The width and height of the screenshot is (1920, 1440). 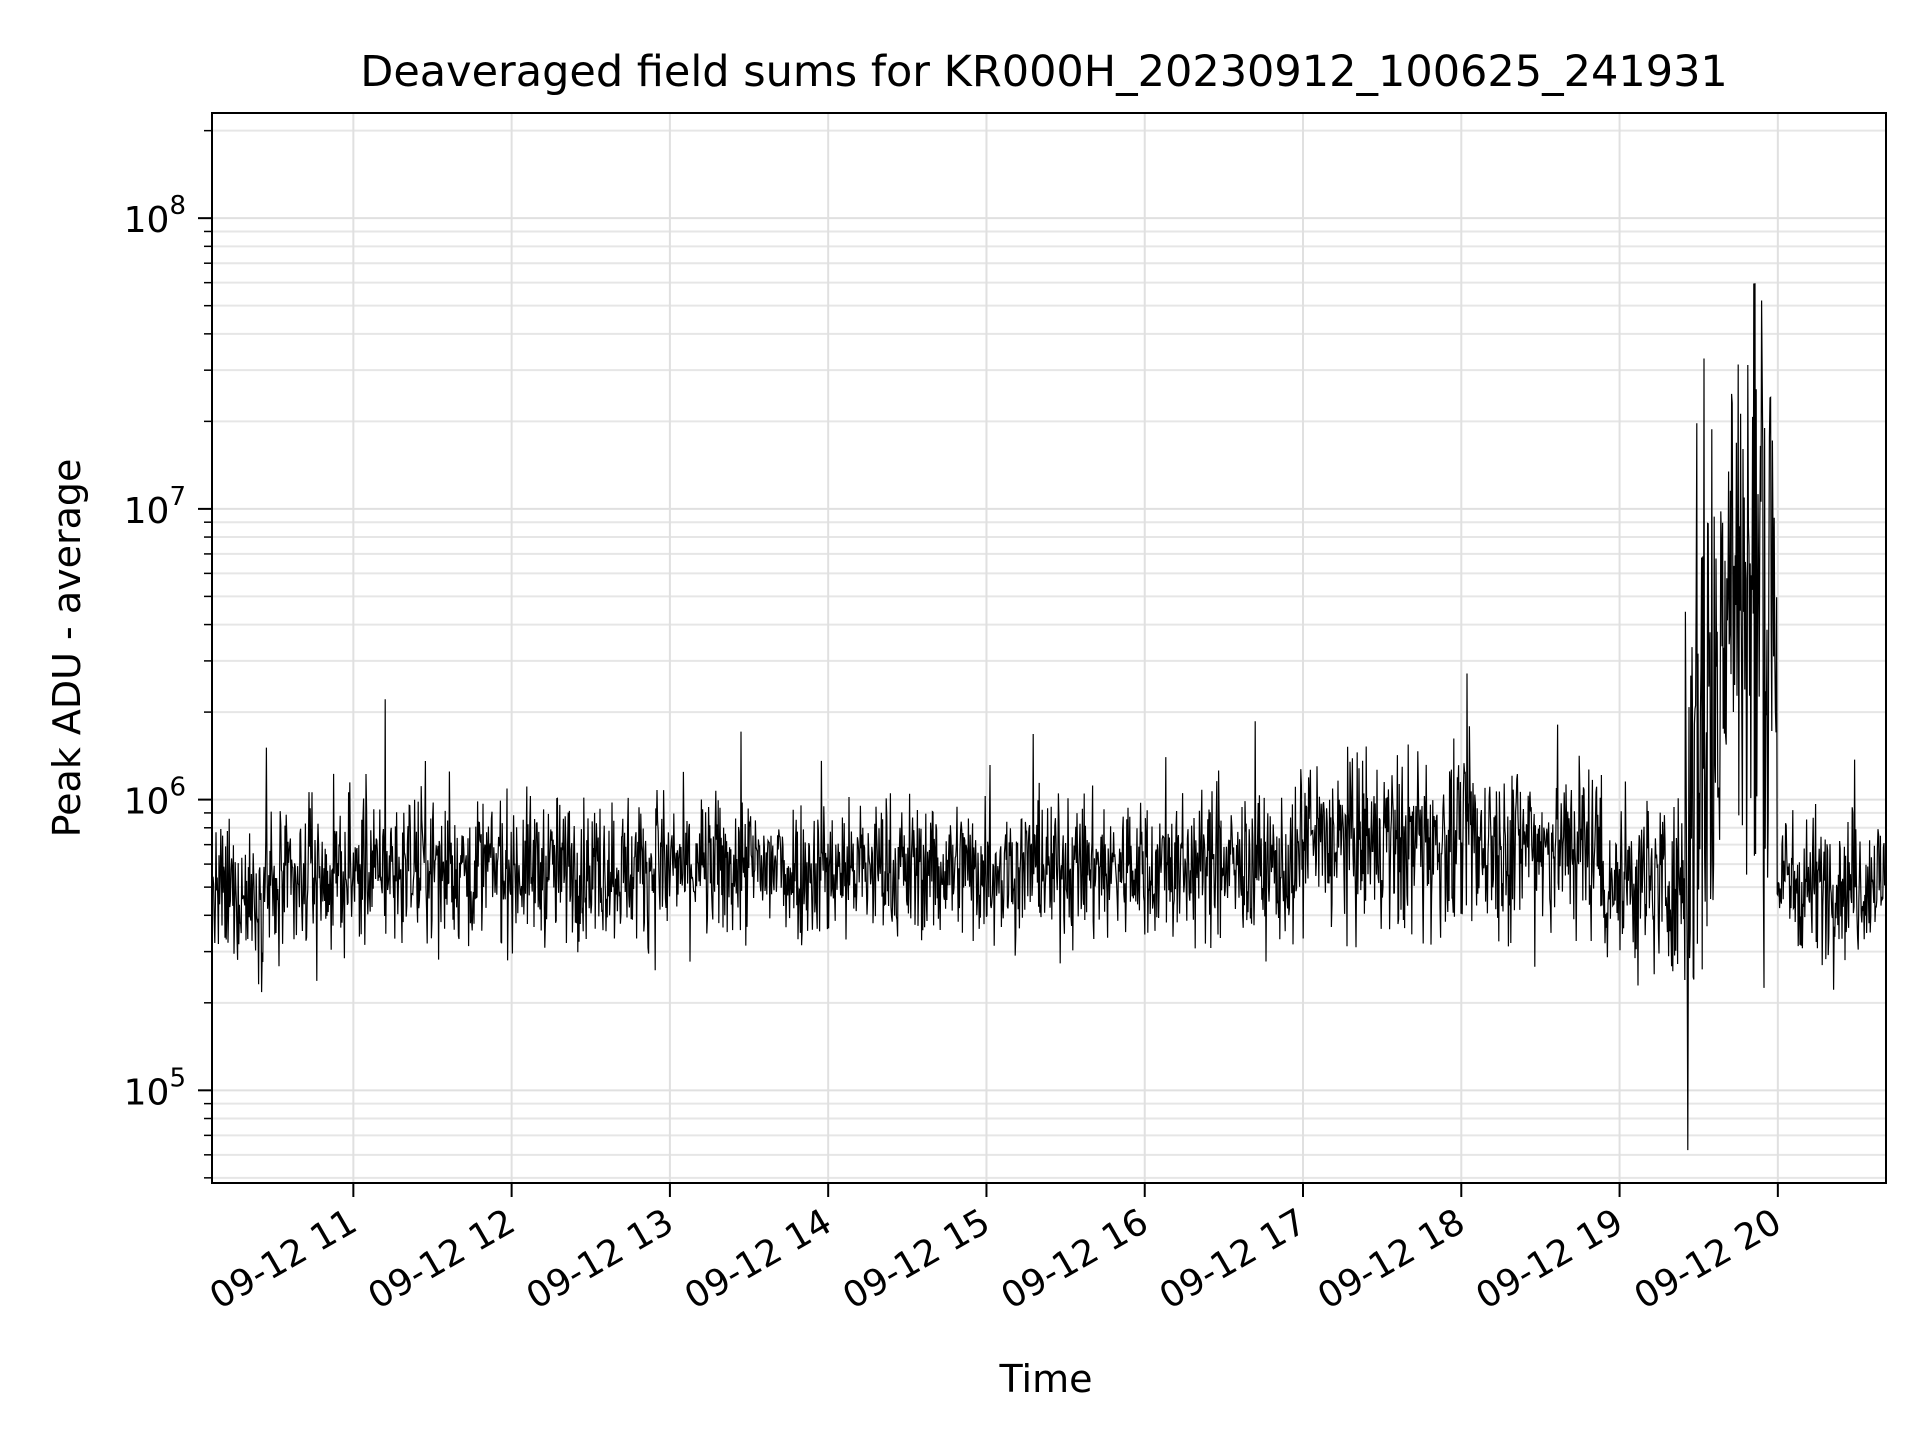 What do you see at coordinates (155, 1088) in the screenshot?
I see `y-tick-label: 10⁵` at bounding box center [155, 1088].